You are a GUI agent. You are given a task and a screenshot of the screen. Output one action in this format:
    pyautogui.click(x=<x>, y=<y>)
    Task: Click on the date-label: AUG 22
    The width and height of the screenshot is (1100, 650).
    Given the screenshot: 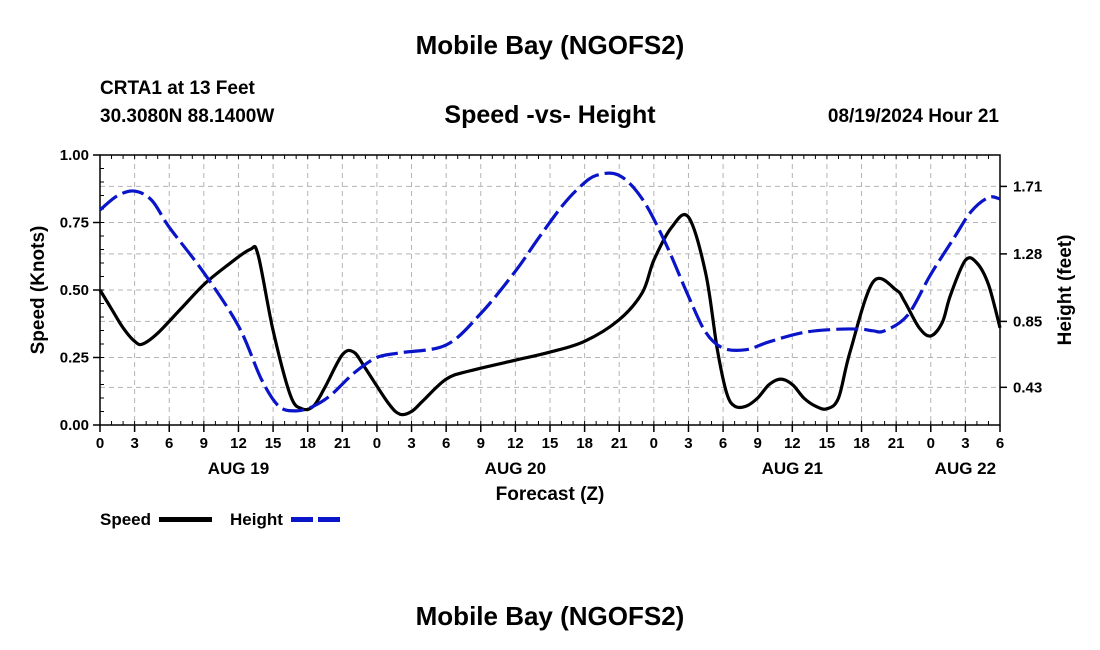 What is the action you would take?
    pyautogui.click(x=965, y=468)
    